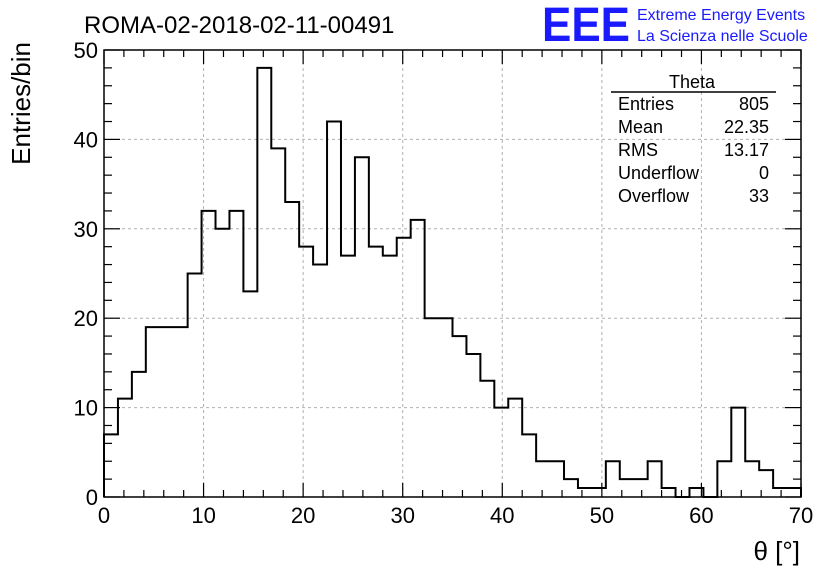  I want to click on y-tick-label: 10, so click(86, 408).